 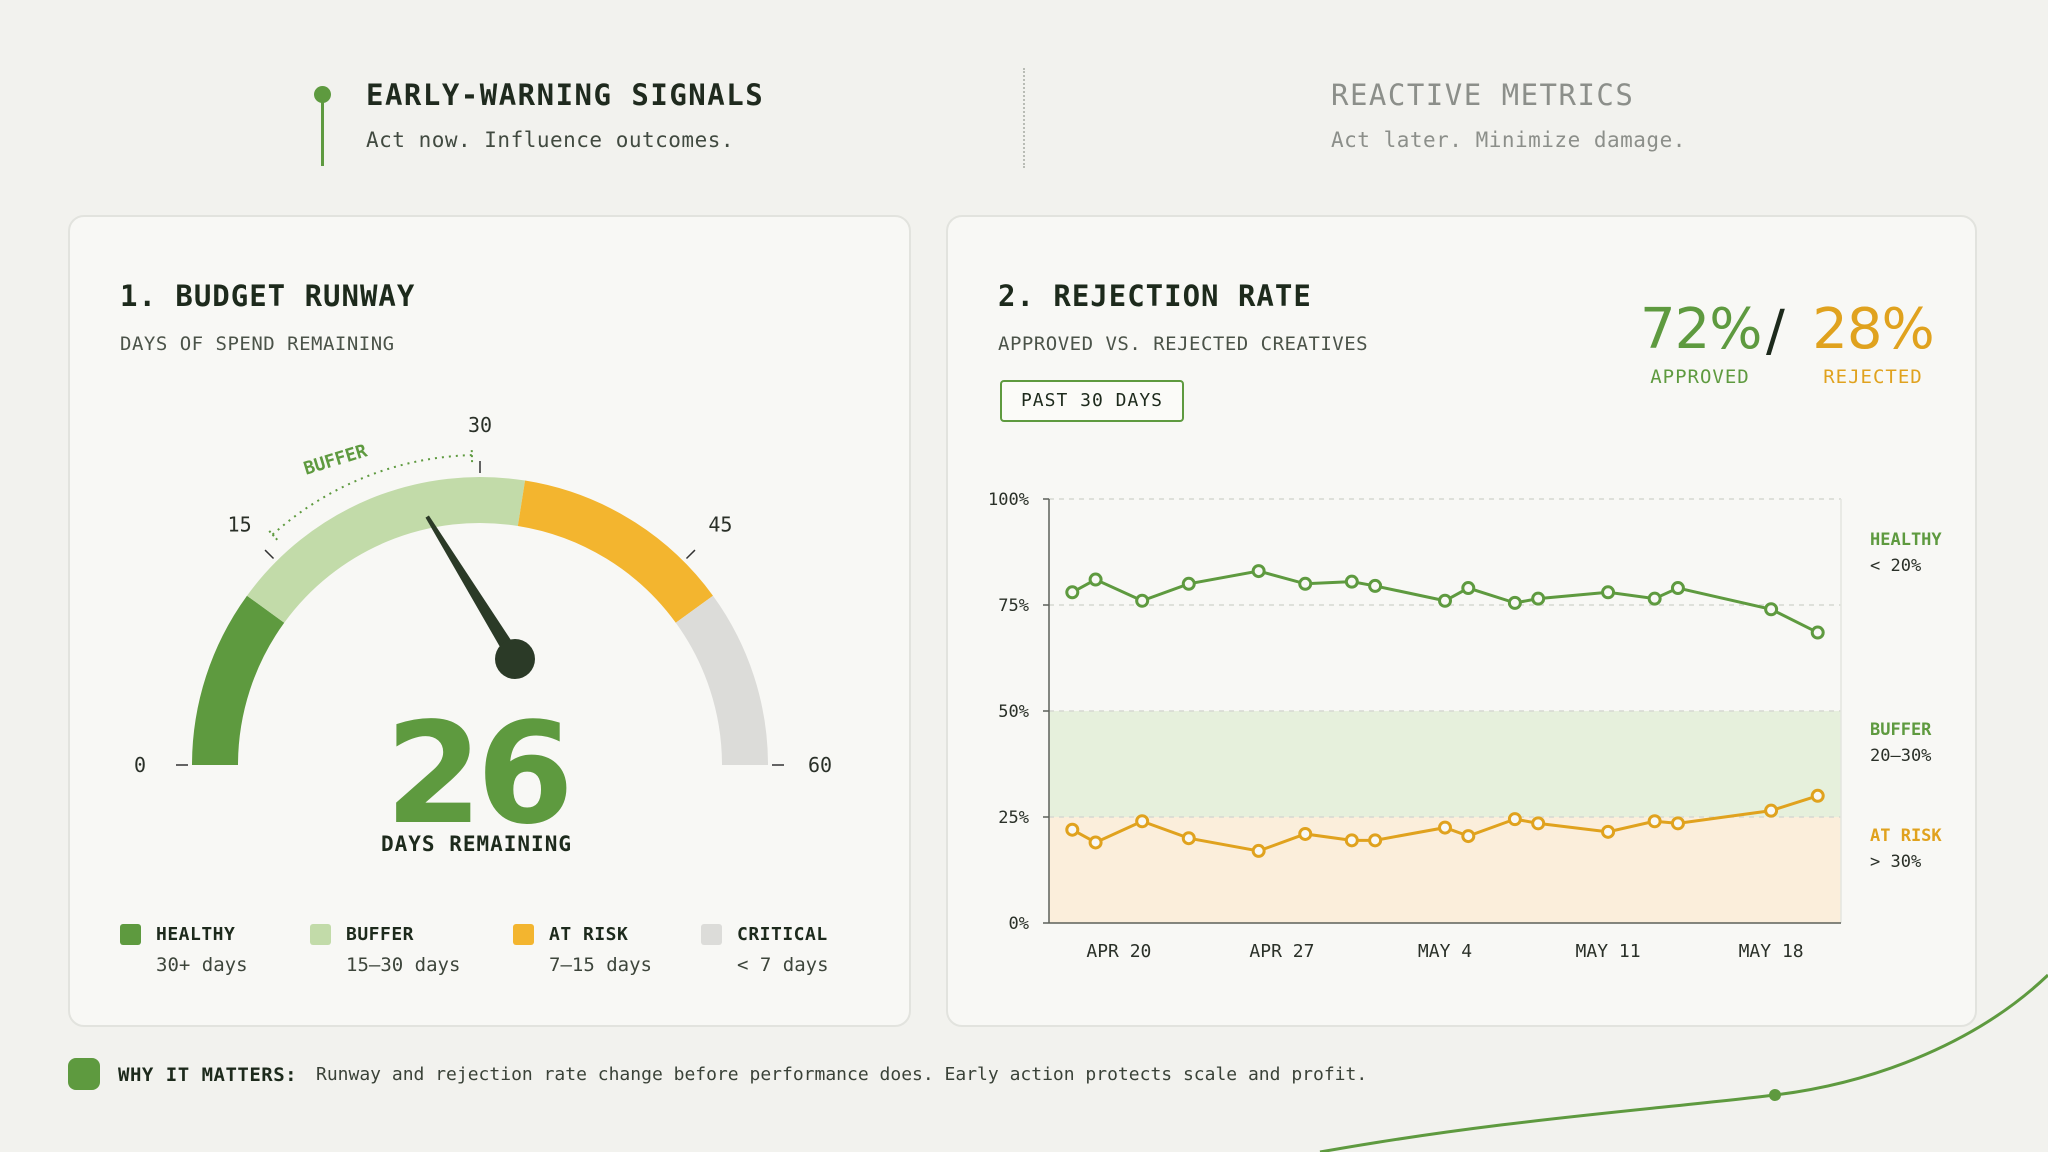 What do you see at coordinates (1483, 95) in the screenshot?
I see `reactive-metrics-title: REACTIVE METRICS` at bounding box center [1483, 95].